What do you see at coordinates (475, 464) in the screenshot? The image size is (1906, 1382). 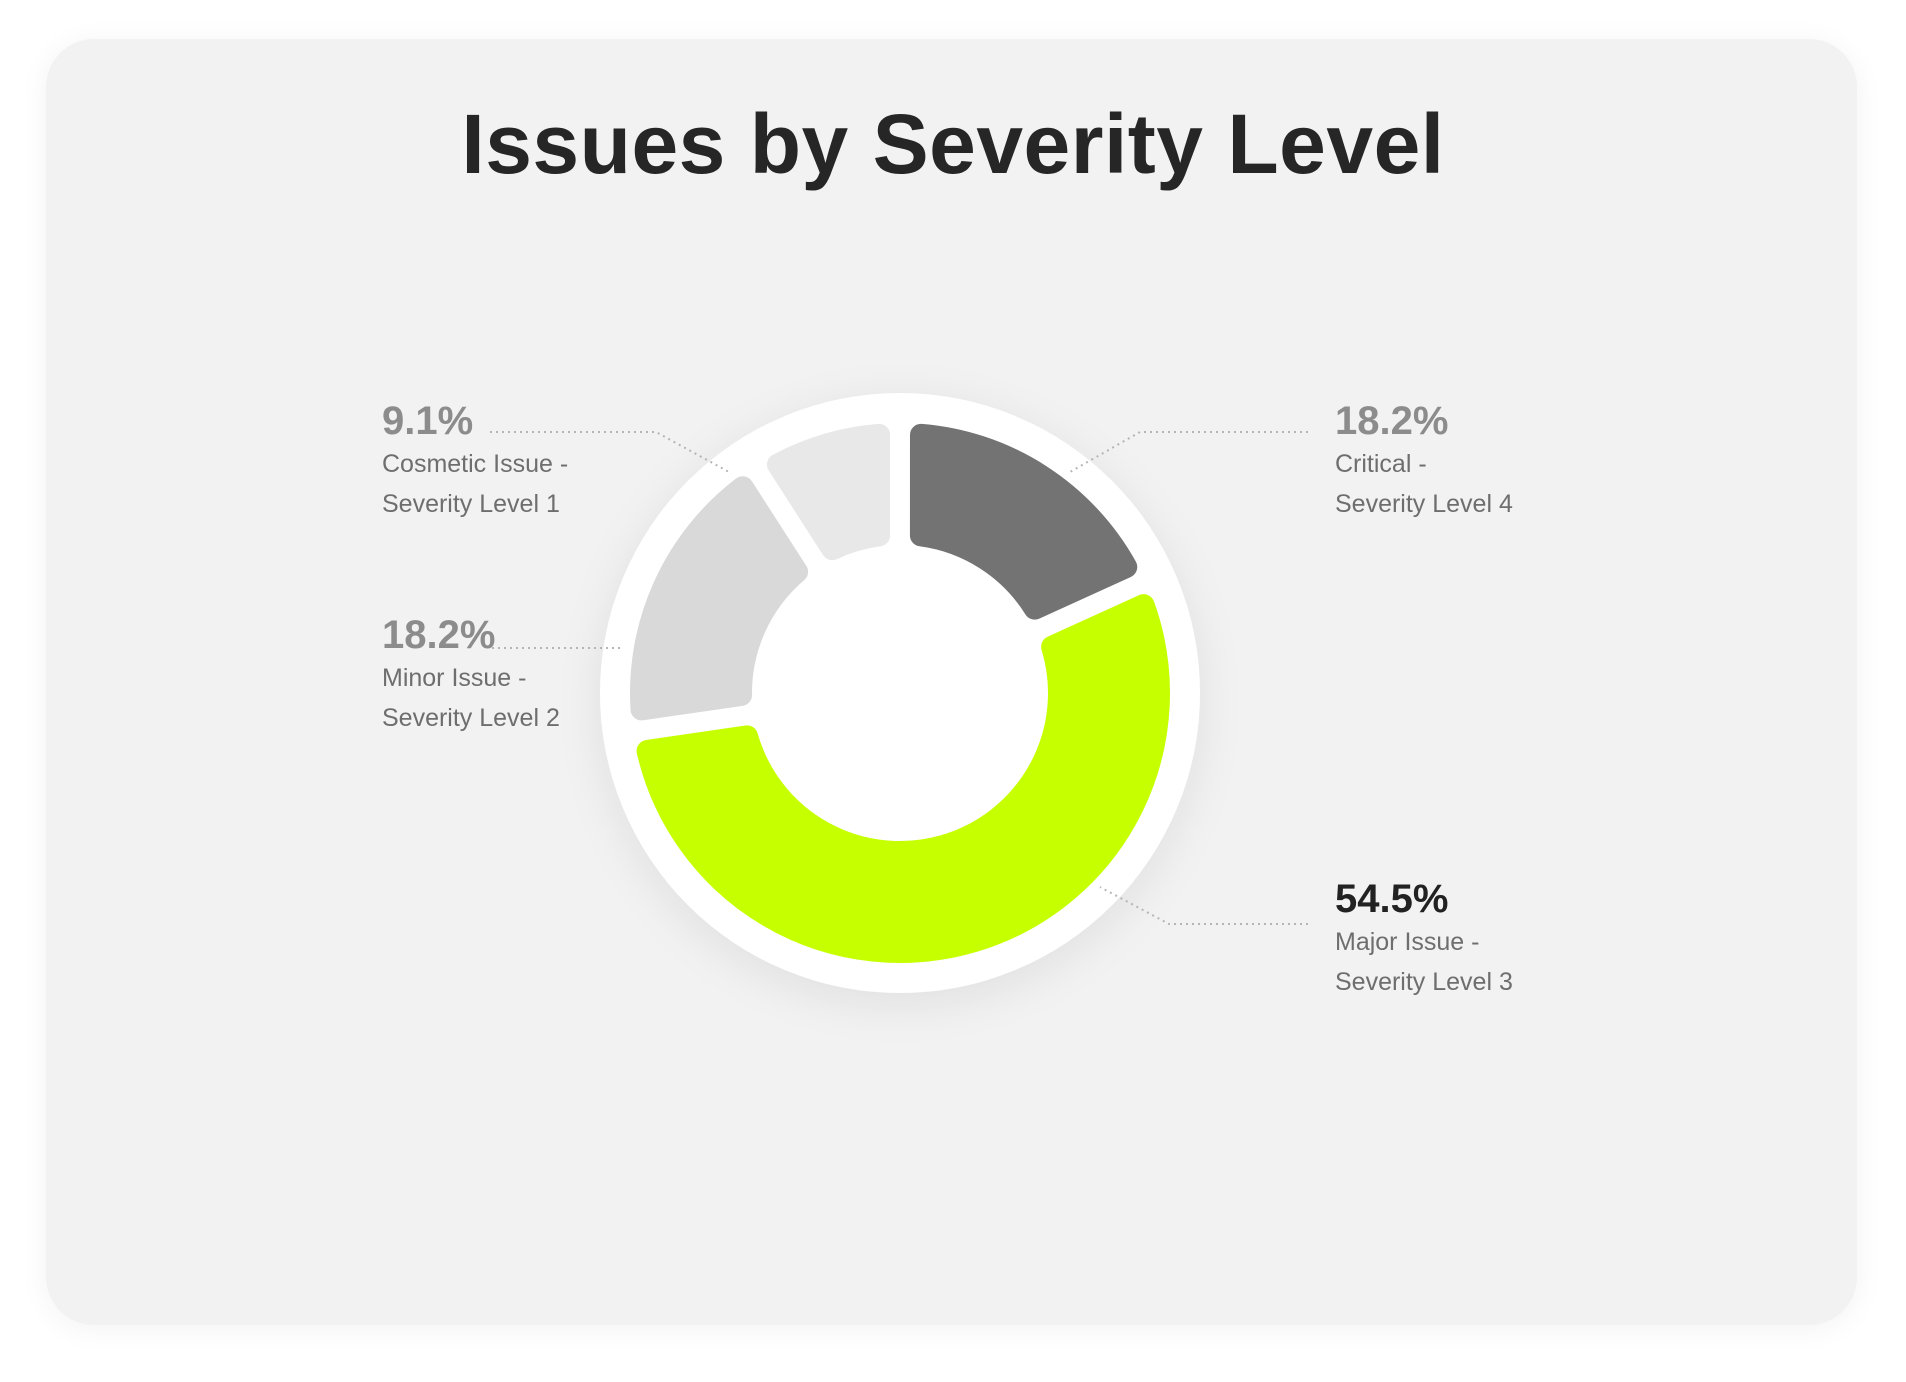 I see `category-label-line1: Cosmetic Issue -` at bounding box center [475, 464].